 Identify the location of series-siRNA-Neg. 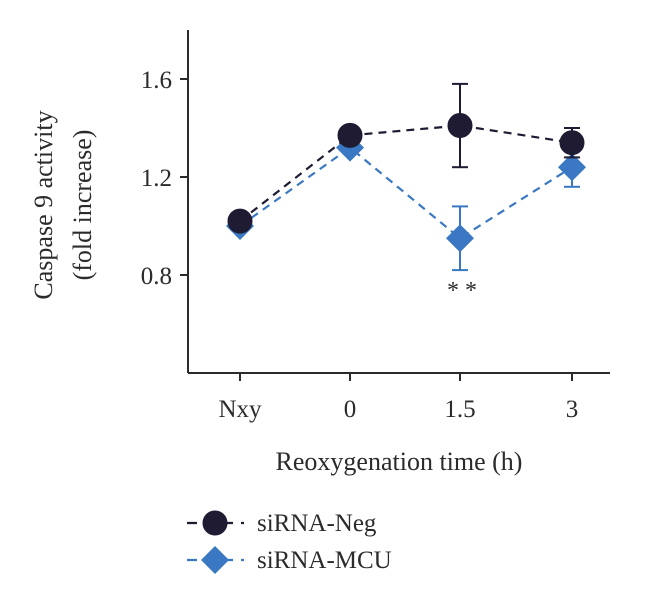
(406, 158).